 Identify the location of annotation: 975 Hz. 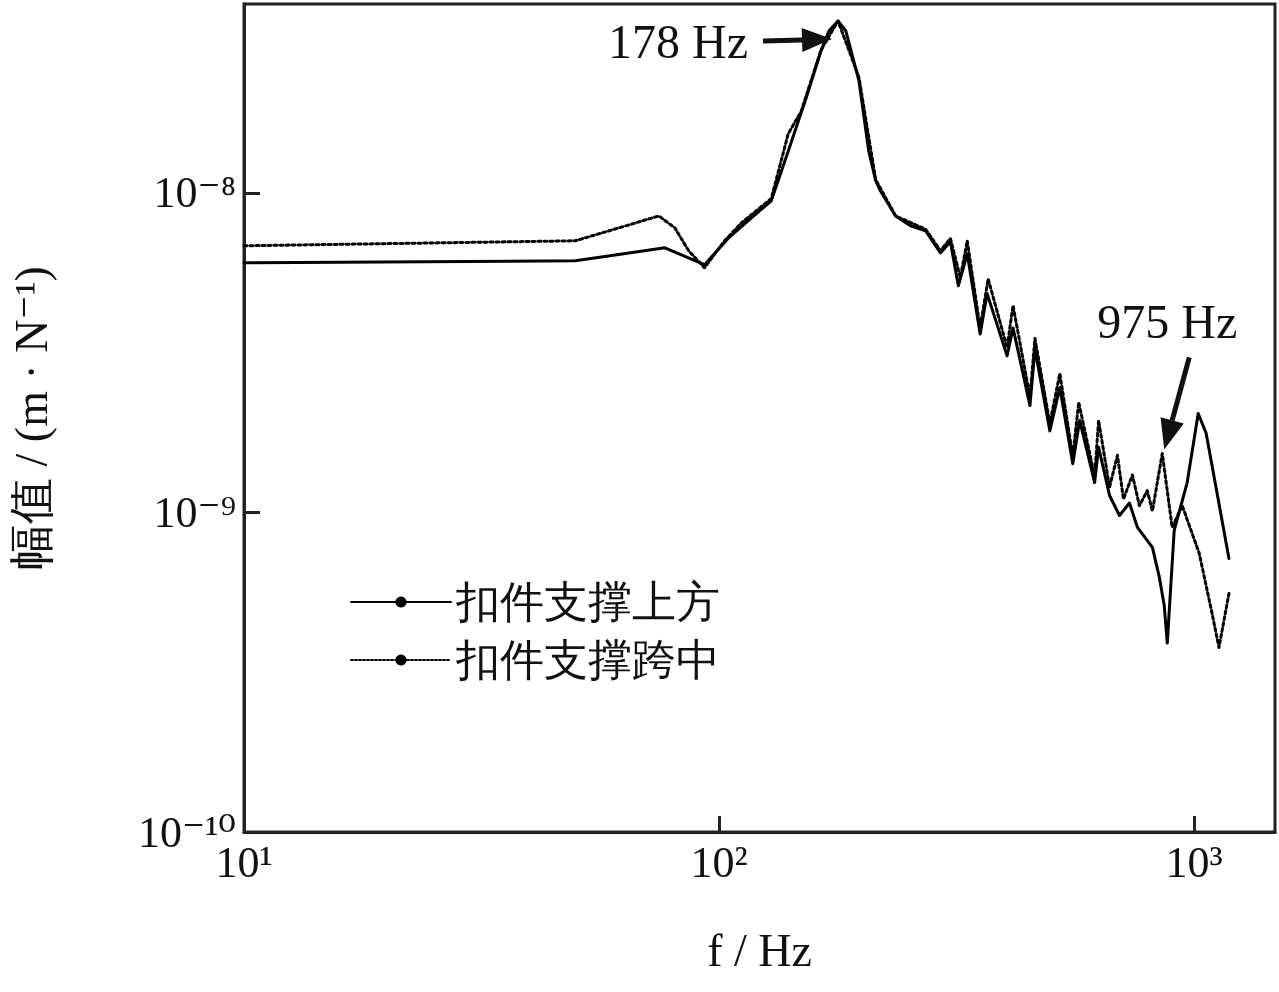
(1167, 321).